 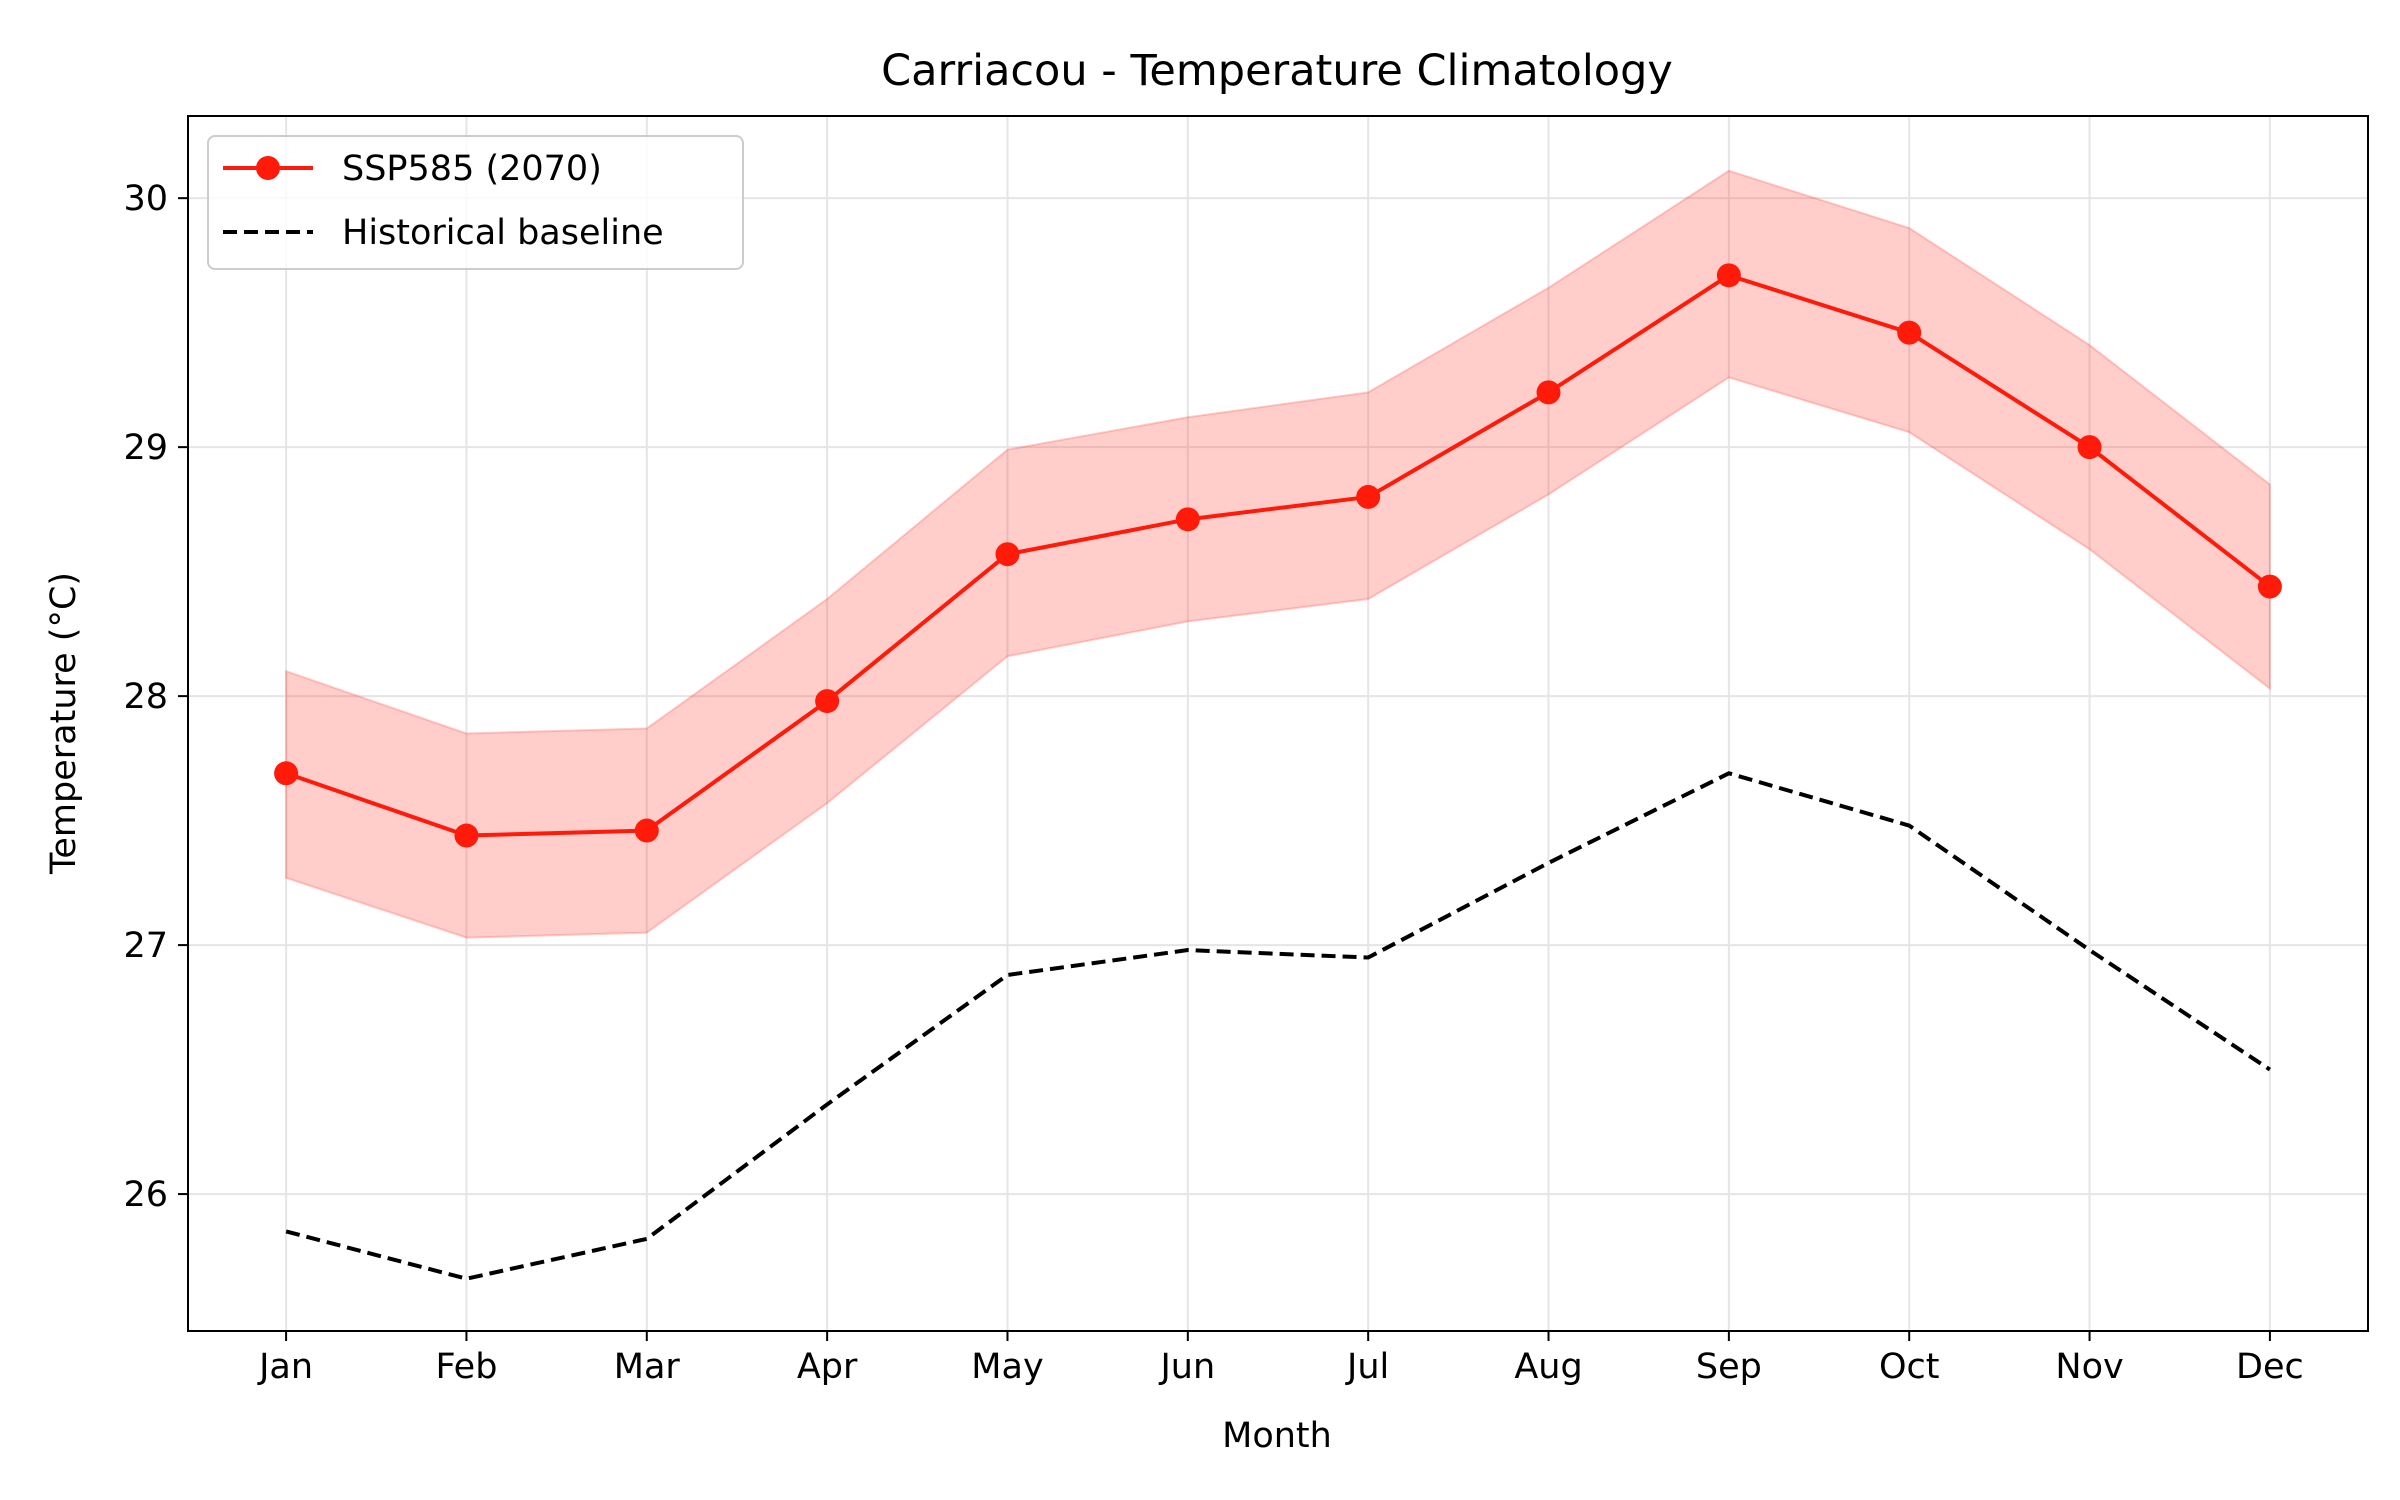 What do you see at coordinates (503, 233) in the screenshot?
I see `legend-historical-label: Historical baseline` at bounding box center [503, 233].